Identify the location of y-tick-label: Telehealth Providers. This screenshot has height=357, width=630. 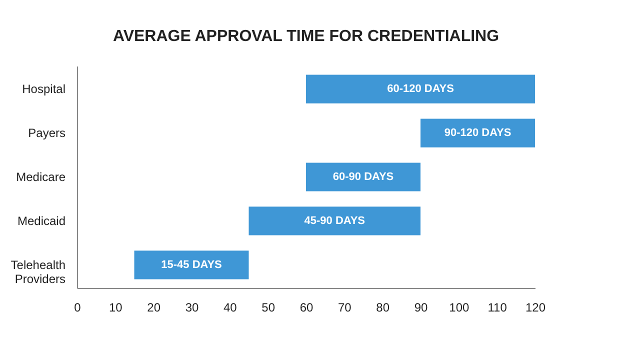
(38, 272).